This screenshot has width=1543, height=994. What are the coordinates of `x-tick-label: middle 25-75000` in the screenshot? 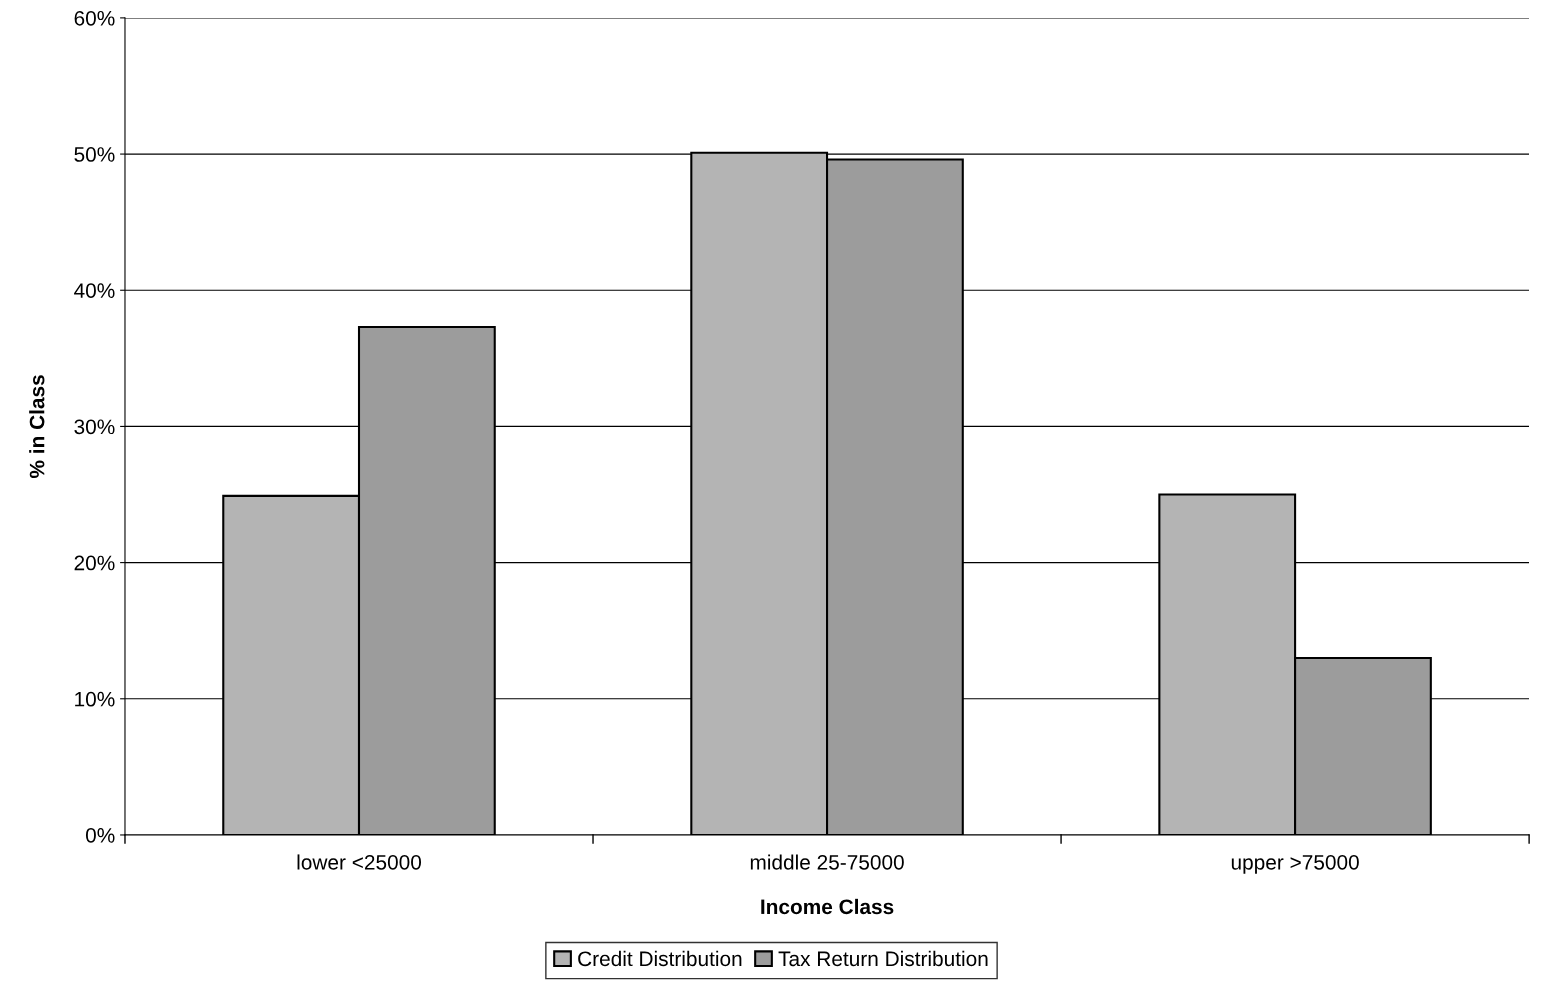 It's located at (827, 862).